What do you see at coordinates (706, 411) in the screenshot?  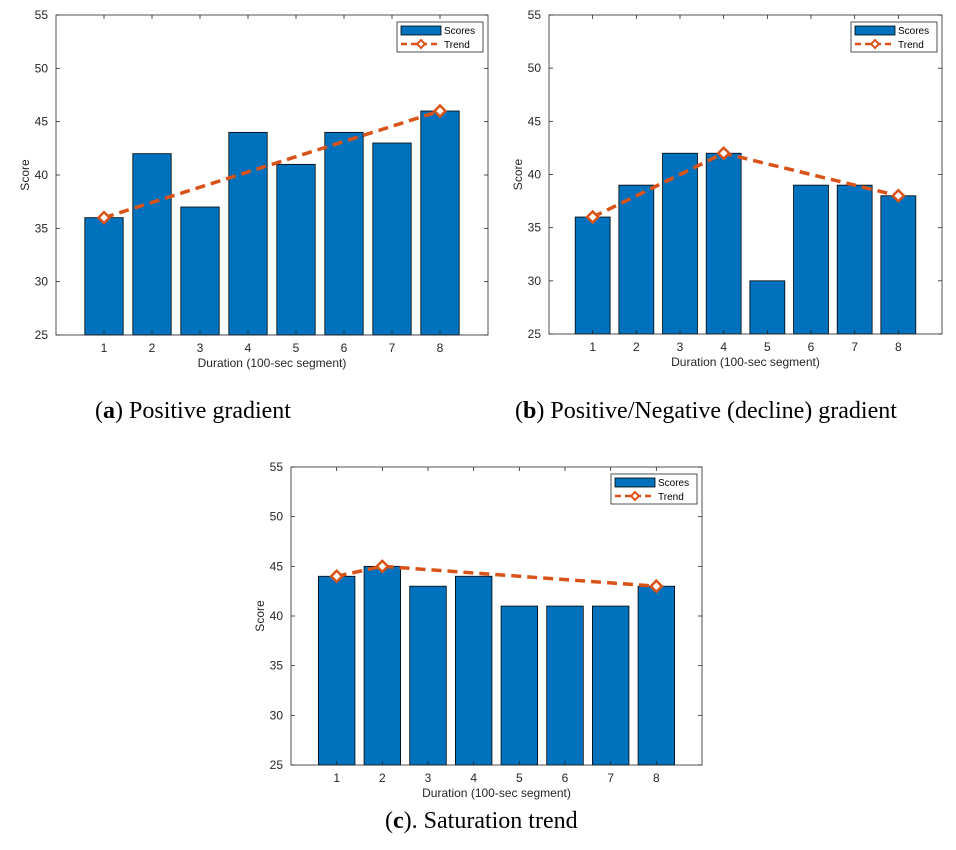 I see `caption-b: (b) Positive/Negative (decline) gradient` at bounding box center [706, 411].